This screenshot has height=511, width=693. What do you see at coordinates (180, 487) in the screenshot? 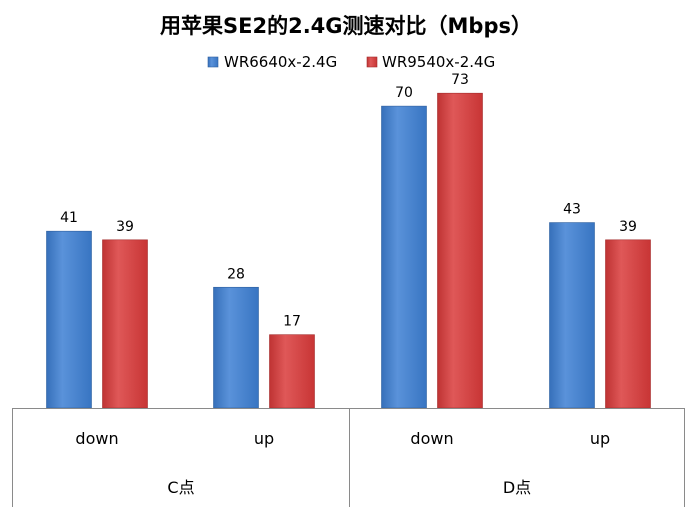
I see `x-group-label: C点` at bounding box center [180, 487].